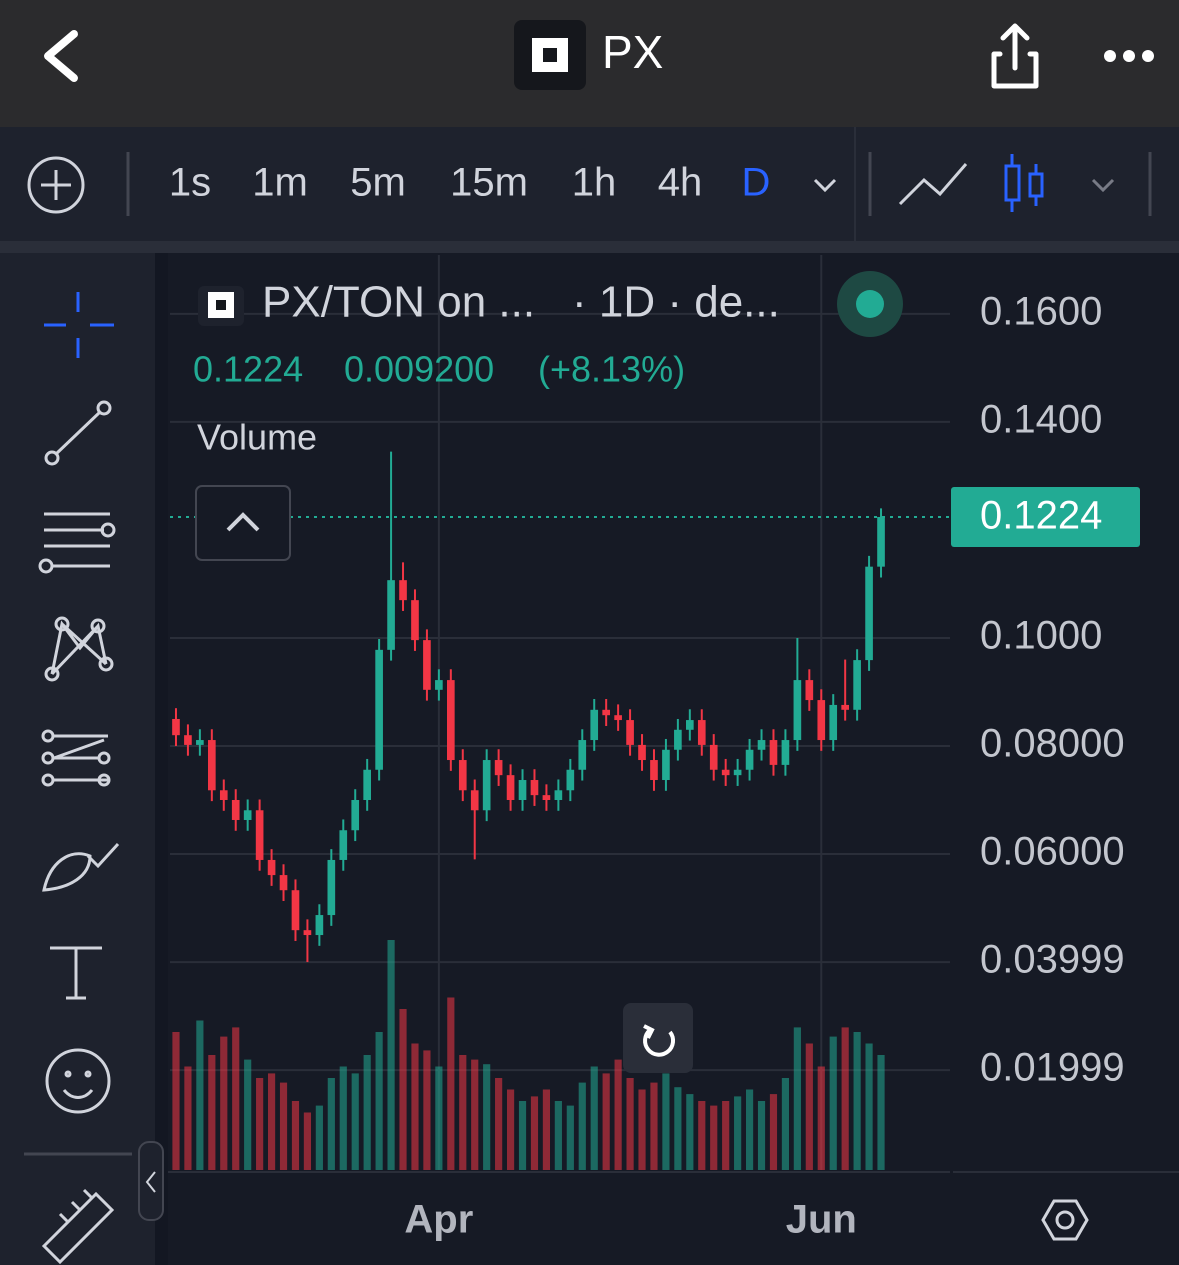 This screenshot has height=1265, width=1179. What do you see at coordinates (151, 1181) in the screenshot?
I see `collapse-toolbar` at bounding box center [151, 1181].